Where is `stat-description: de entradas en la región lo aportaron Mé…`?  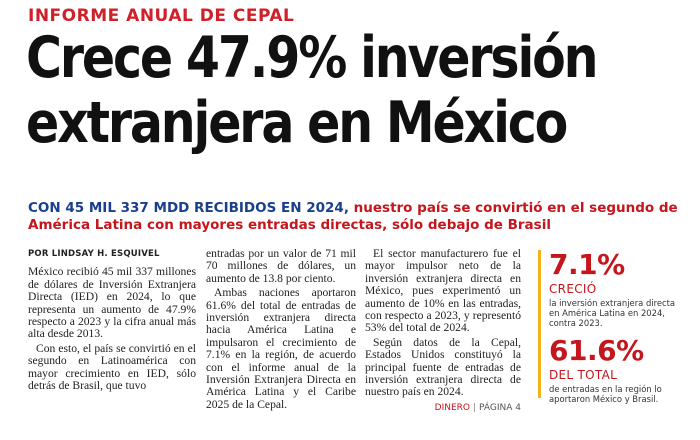 stat-description: de entradas en la región lo aportaron Mé… is located at coordinates (605, 394).